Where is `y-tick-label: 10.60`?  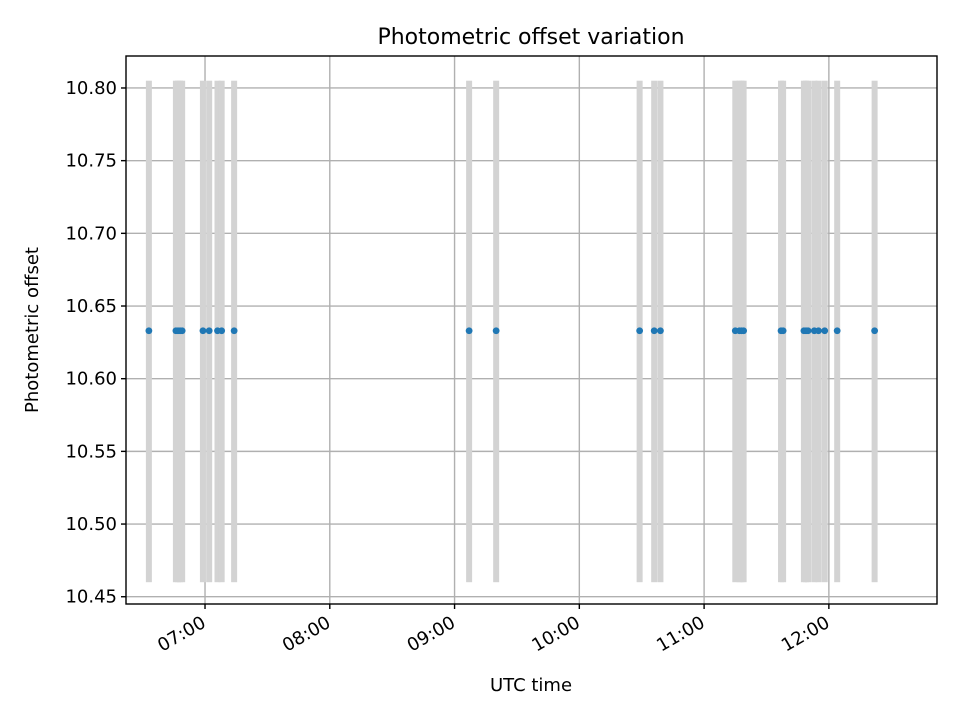 y-tick-label: 10.60 is located at coordinates (91, 379).